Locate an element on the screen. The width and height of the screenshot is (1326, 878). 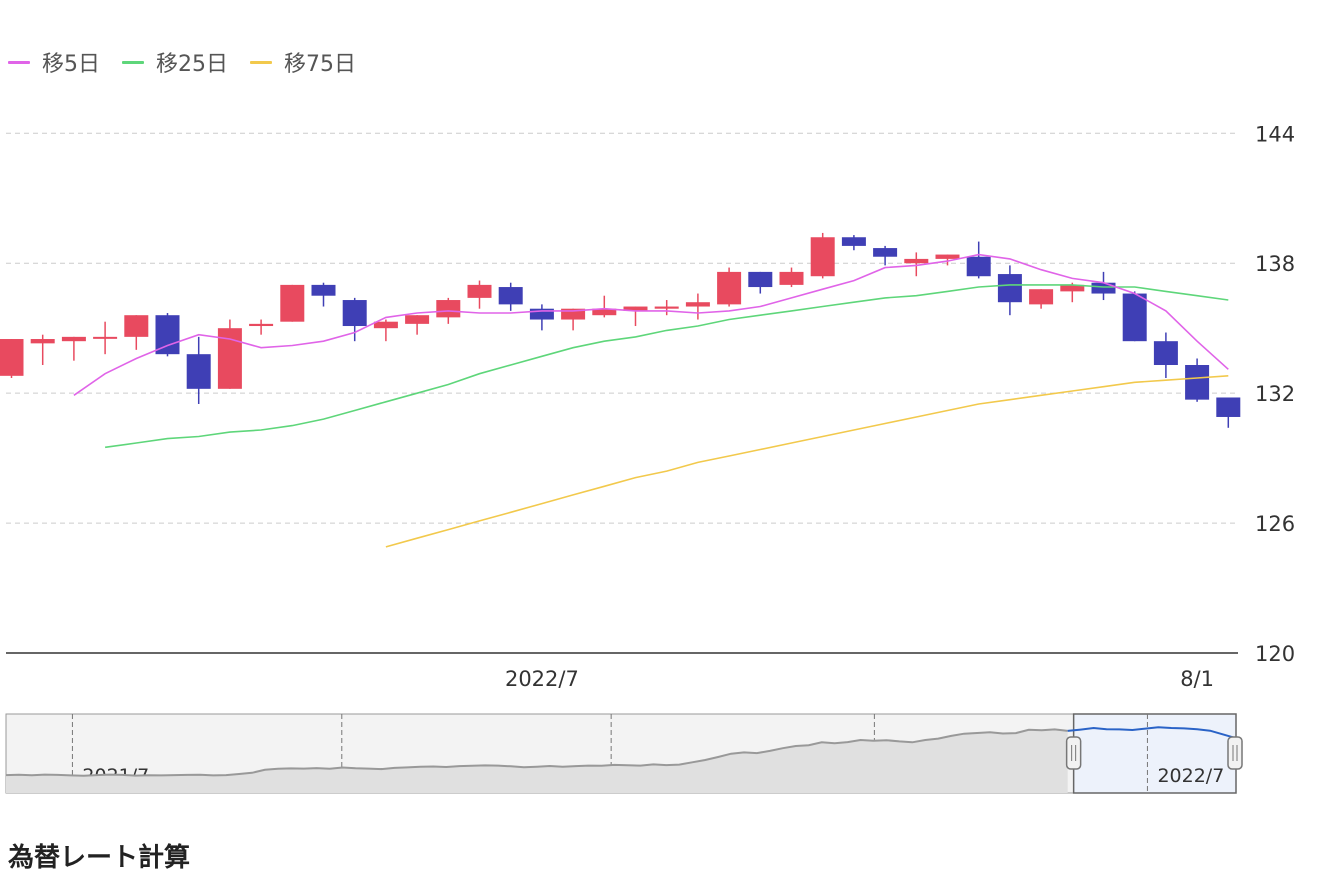
navigator-handle-left is located at coordinates (1073, 753).